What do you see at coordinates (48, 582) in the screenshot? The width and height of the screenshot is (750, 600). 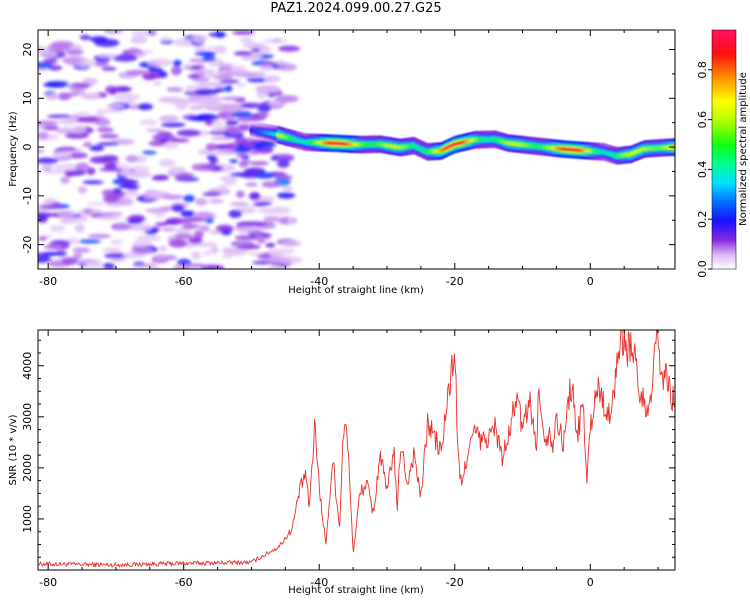 I see `x-tick-label: -80` at bounding box center [48, 582].